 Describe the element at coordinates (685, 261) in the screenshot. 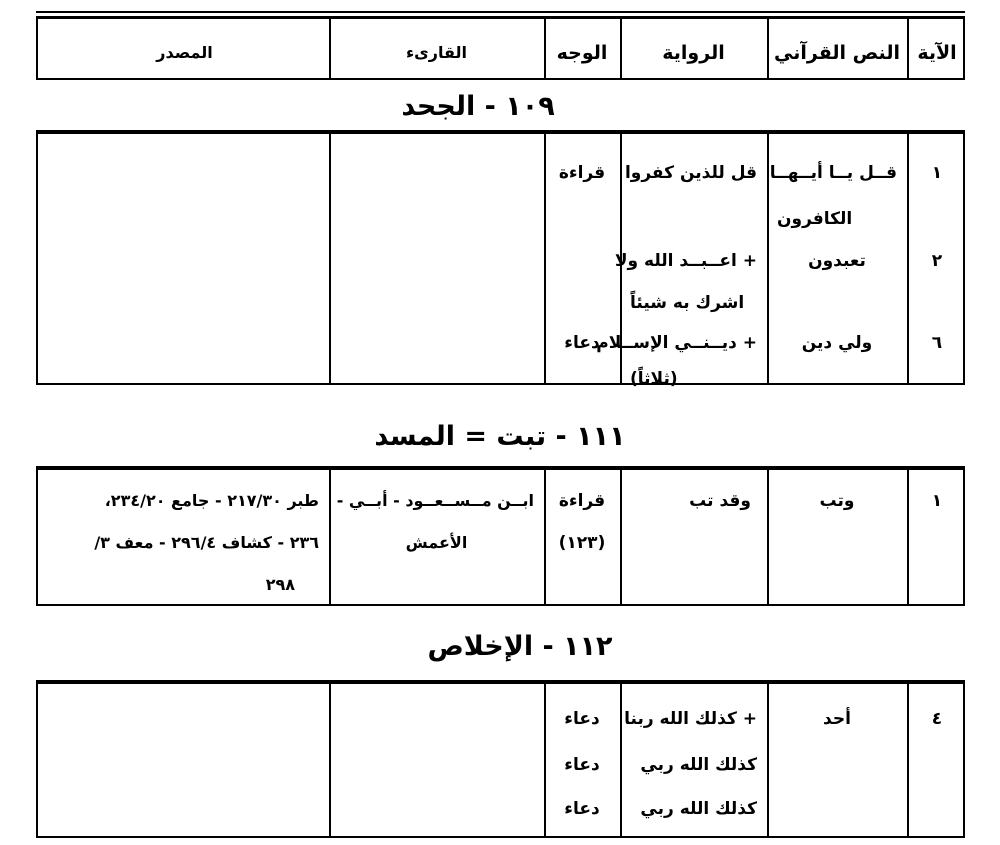

I see `narration-cell: + اعــبــد الله ولا` at that location.